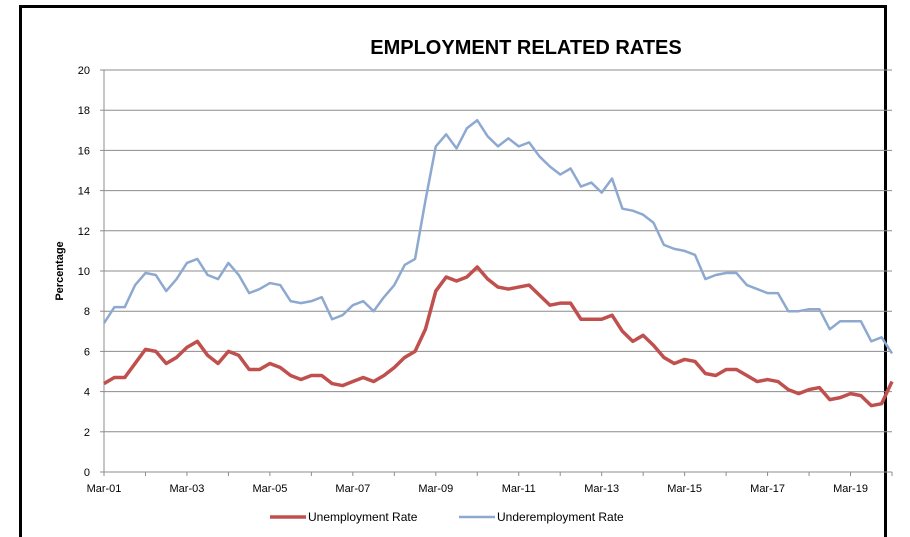  What do you see at coordinates (850, 489) in the screenshot?
I see `x-tick-label: Mar-19` at bounding box center [850, 489].